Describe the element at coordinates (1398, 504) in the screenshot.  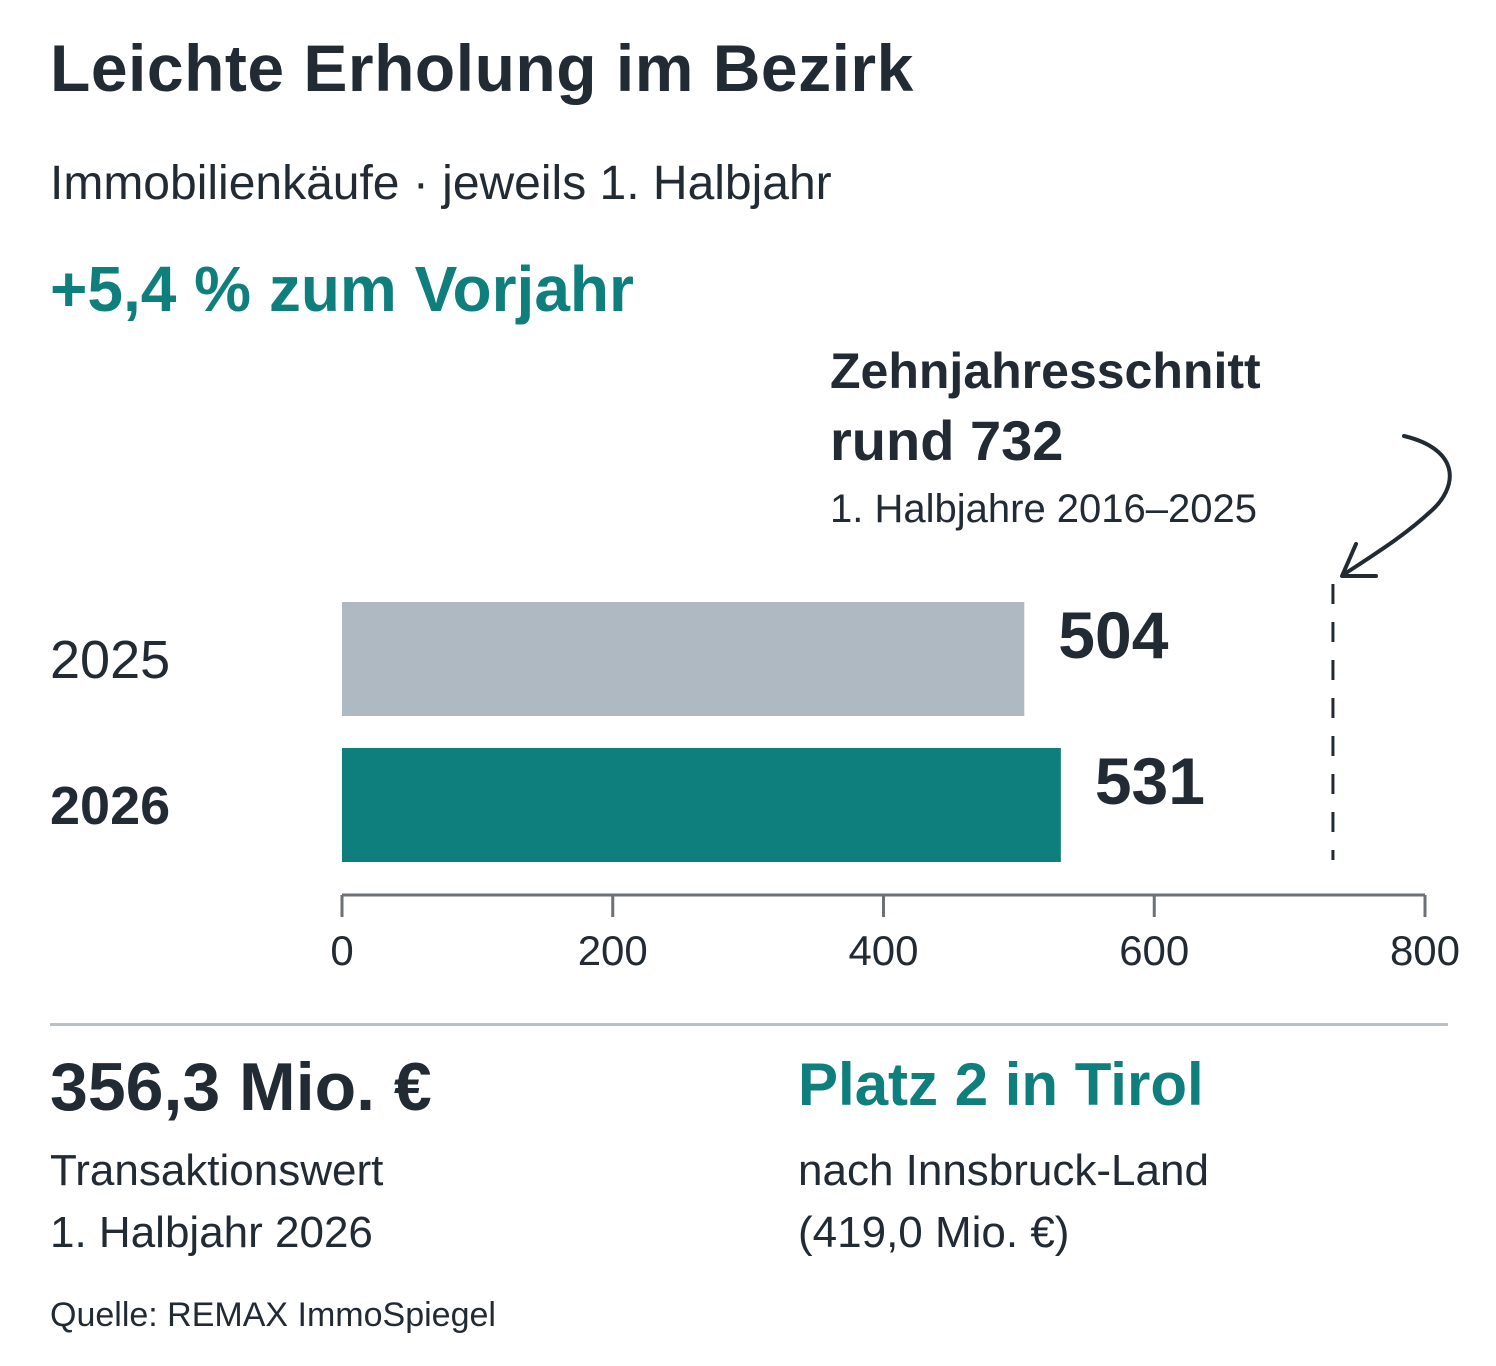
I see `annotation-arrow` at that location.